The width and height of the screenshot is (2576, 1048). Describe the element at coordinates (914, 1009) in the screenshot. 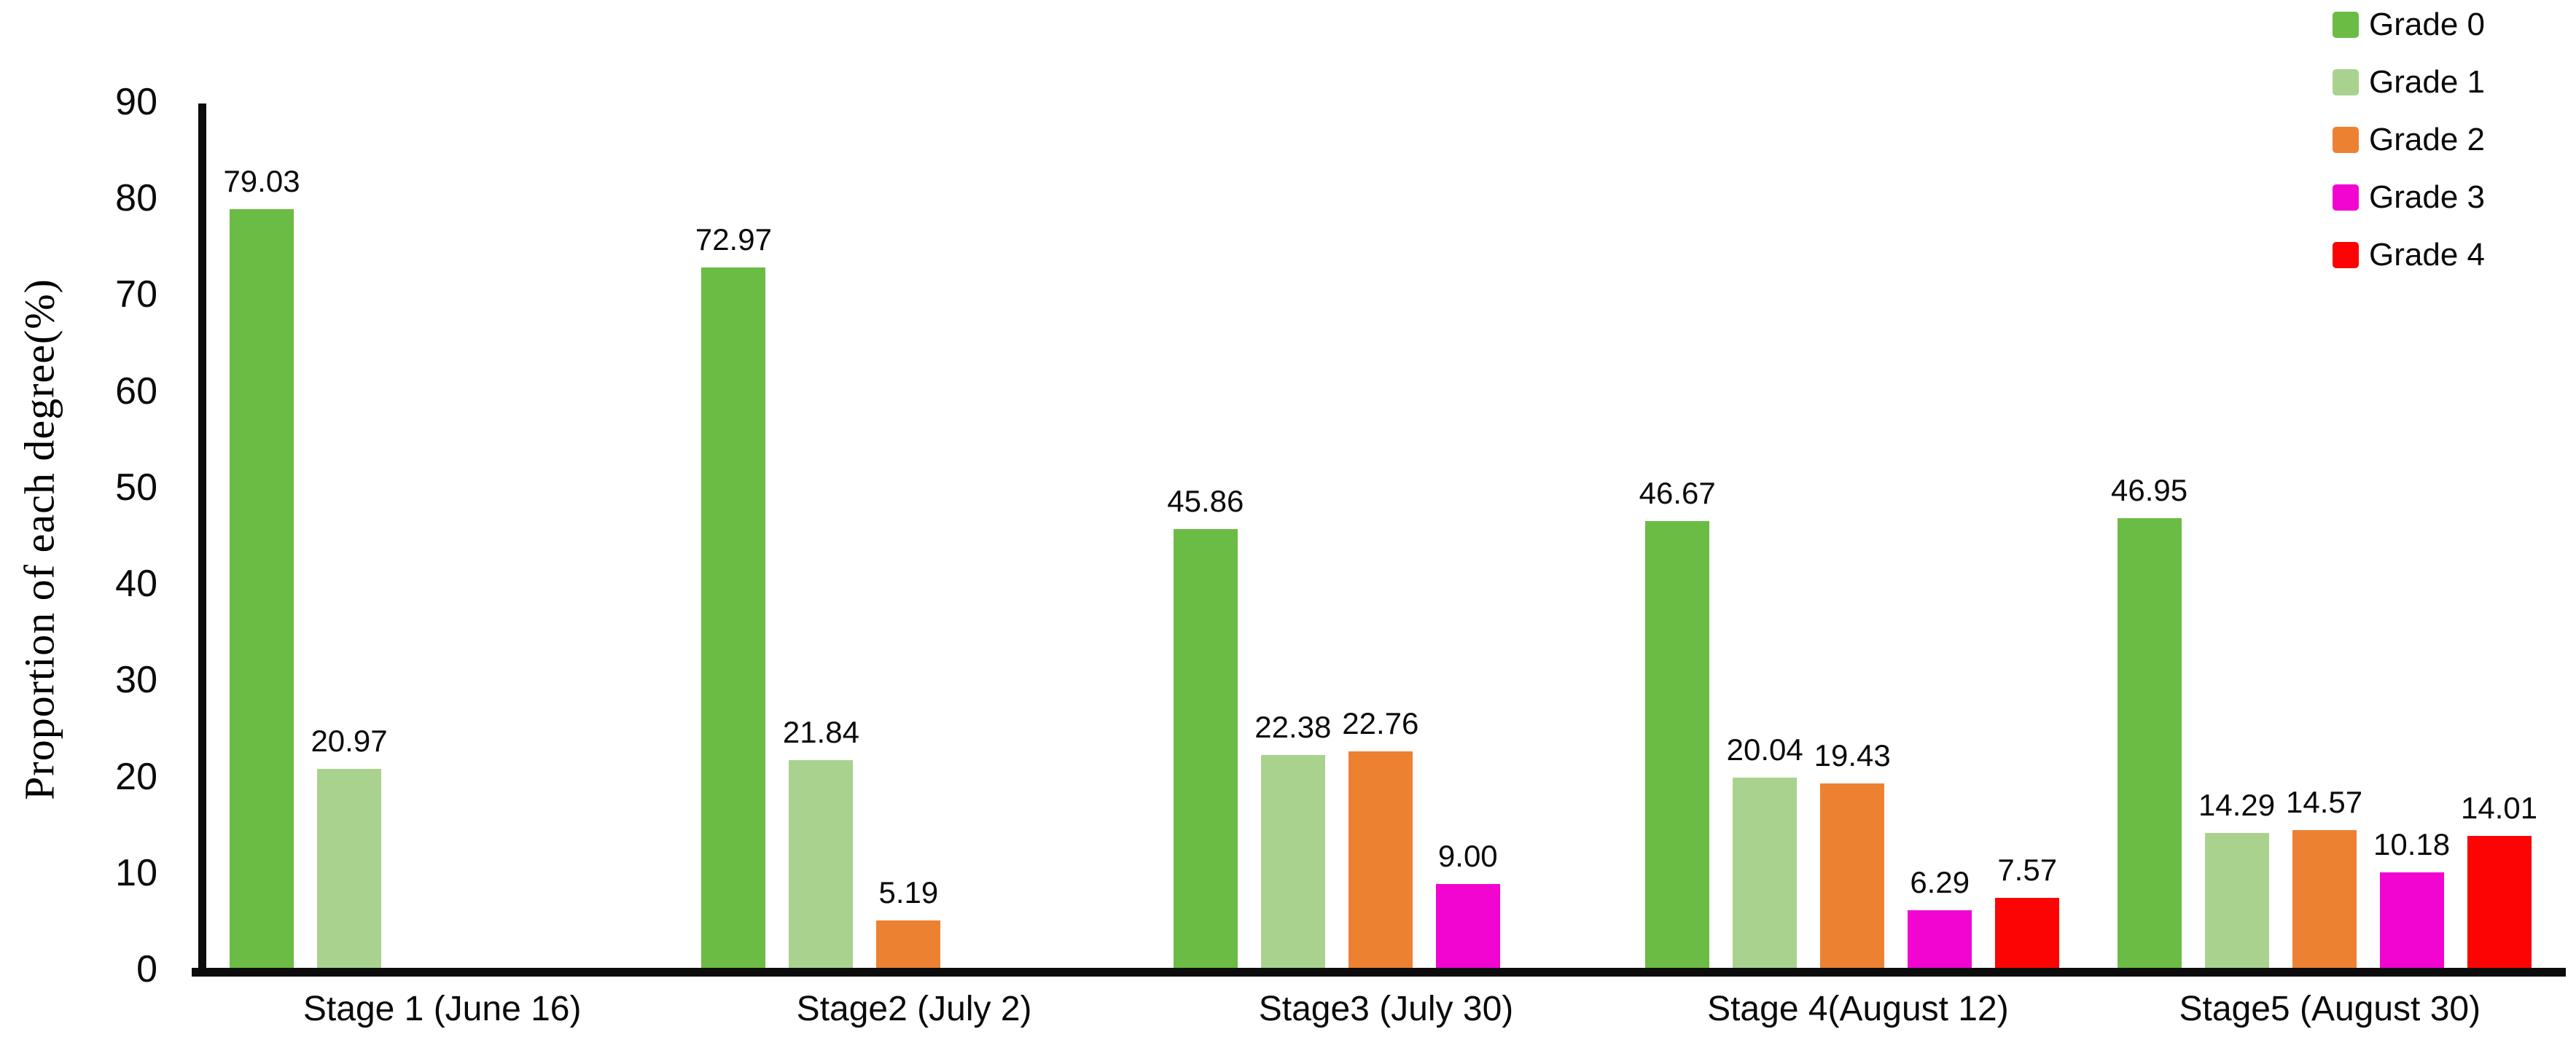

I see `x-tick-label: Stage2 (July 2)` at that location.